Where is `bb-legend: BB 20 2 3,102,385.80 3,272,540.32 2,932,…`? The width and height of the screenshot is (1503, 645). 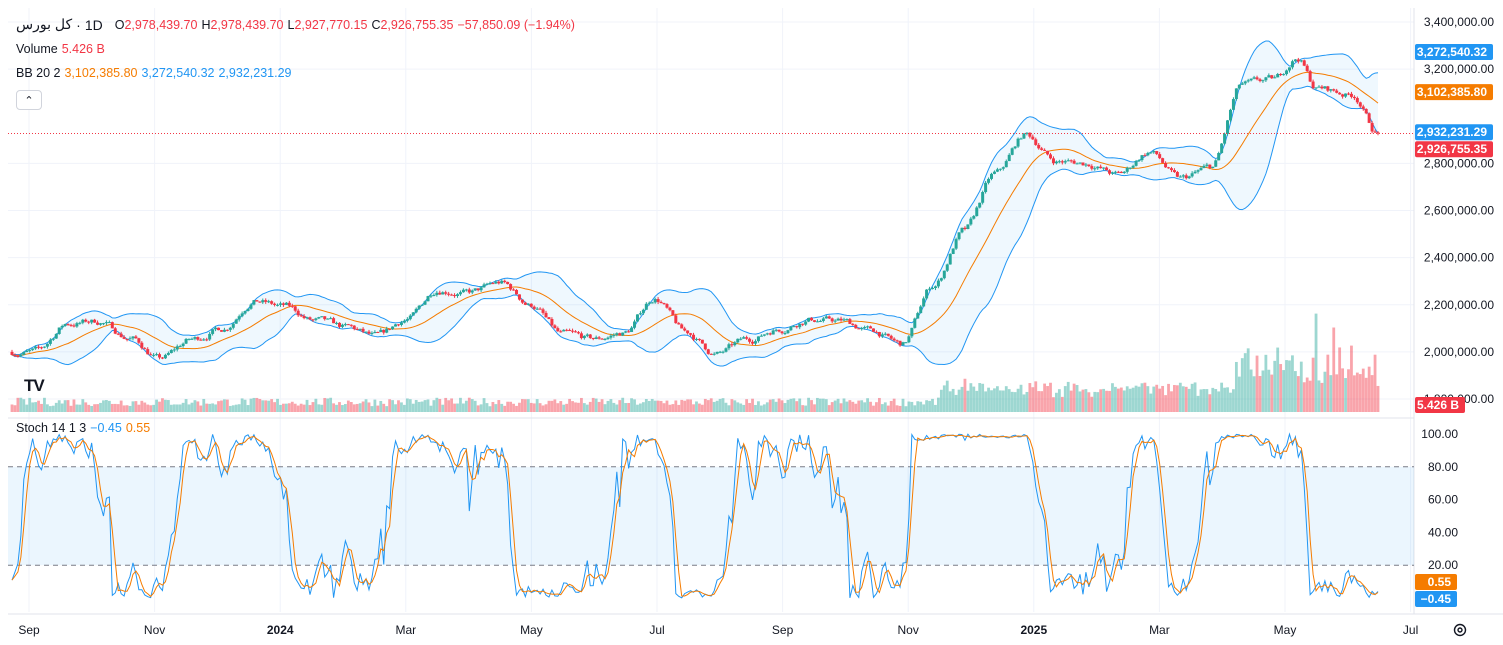 bb-legend: BB 20 2 3,102,385.80 3,272,540.32 2,932,… is located at coordinates (153, 73).